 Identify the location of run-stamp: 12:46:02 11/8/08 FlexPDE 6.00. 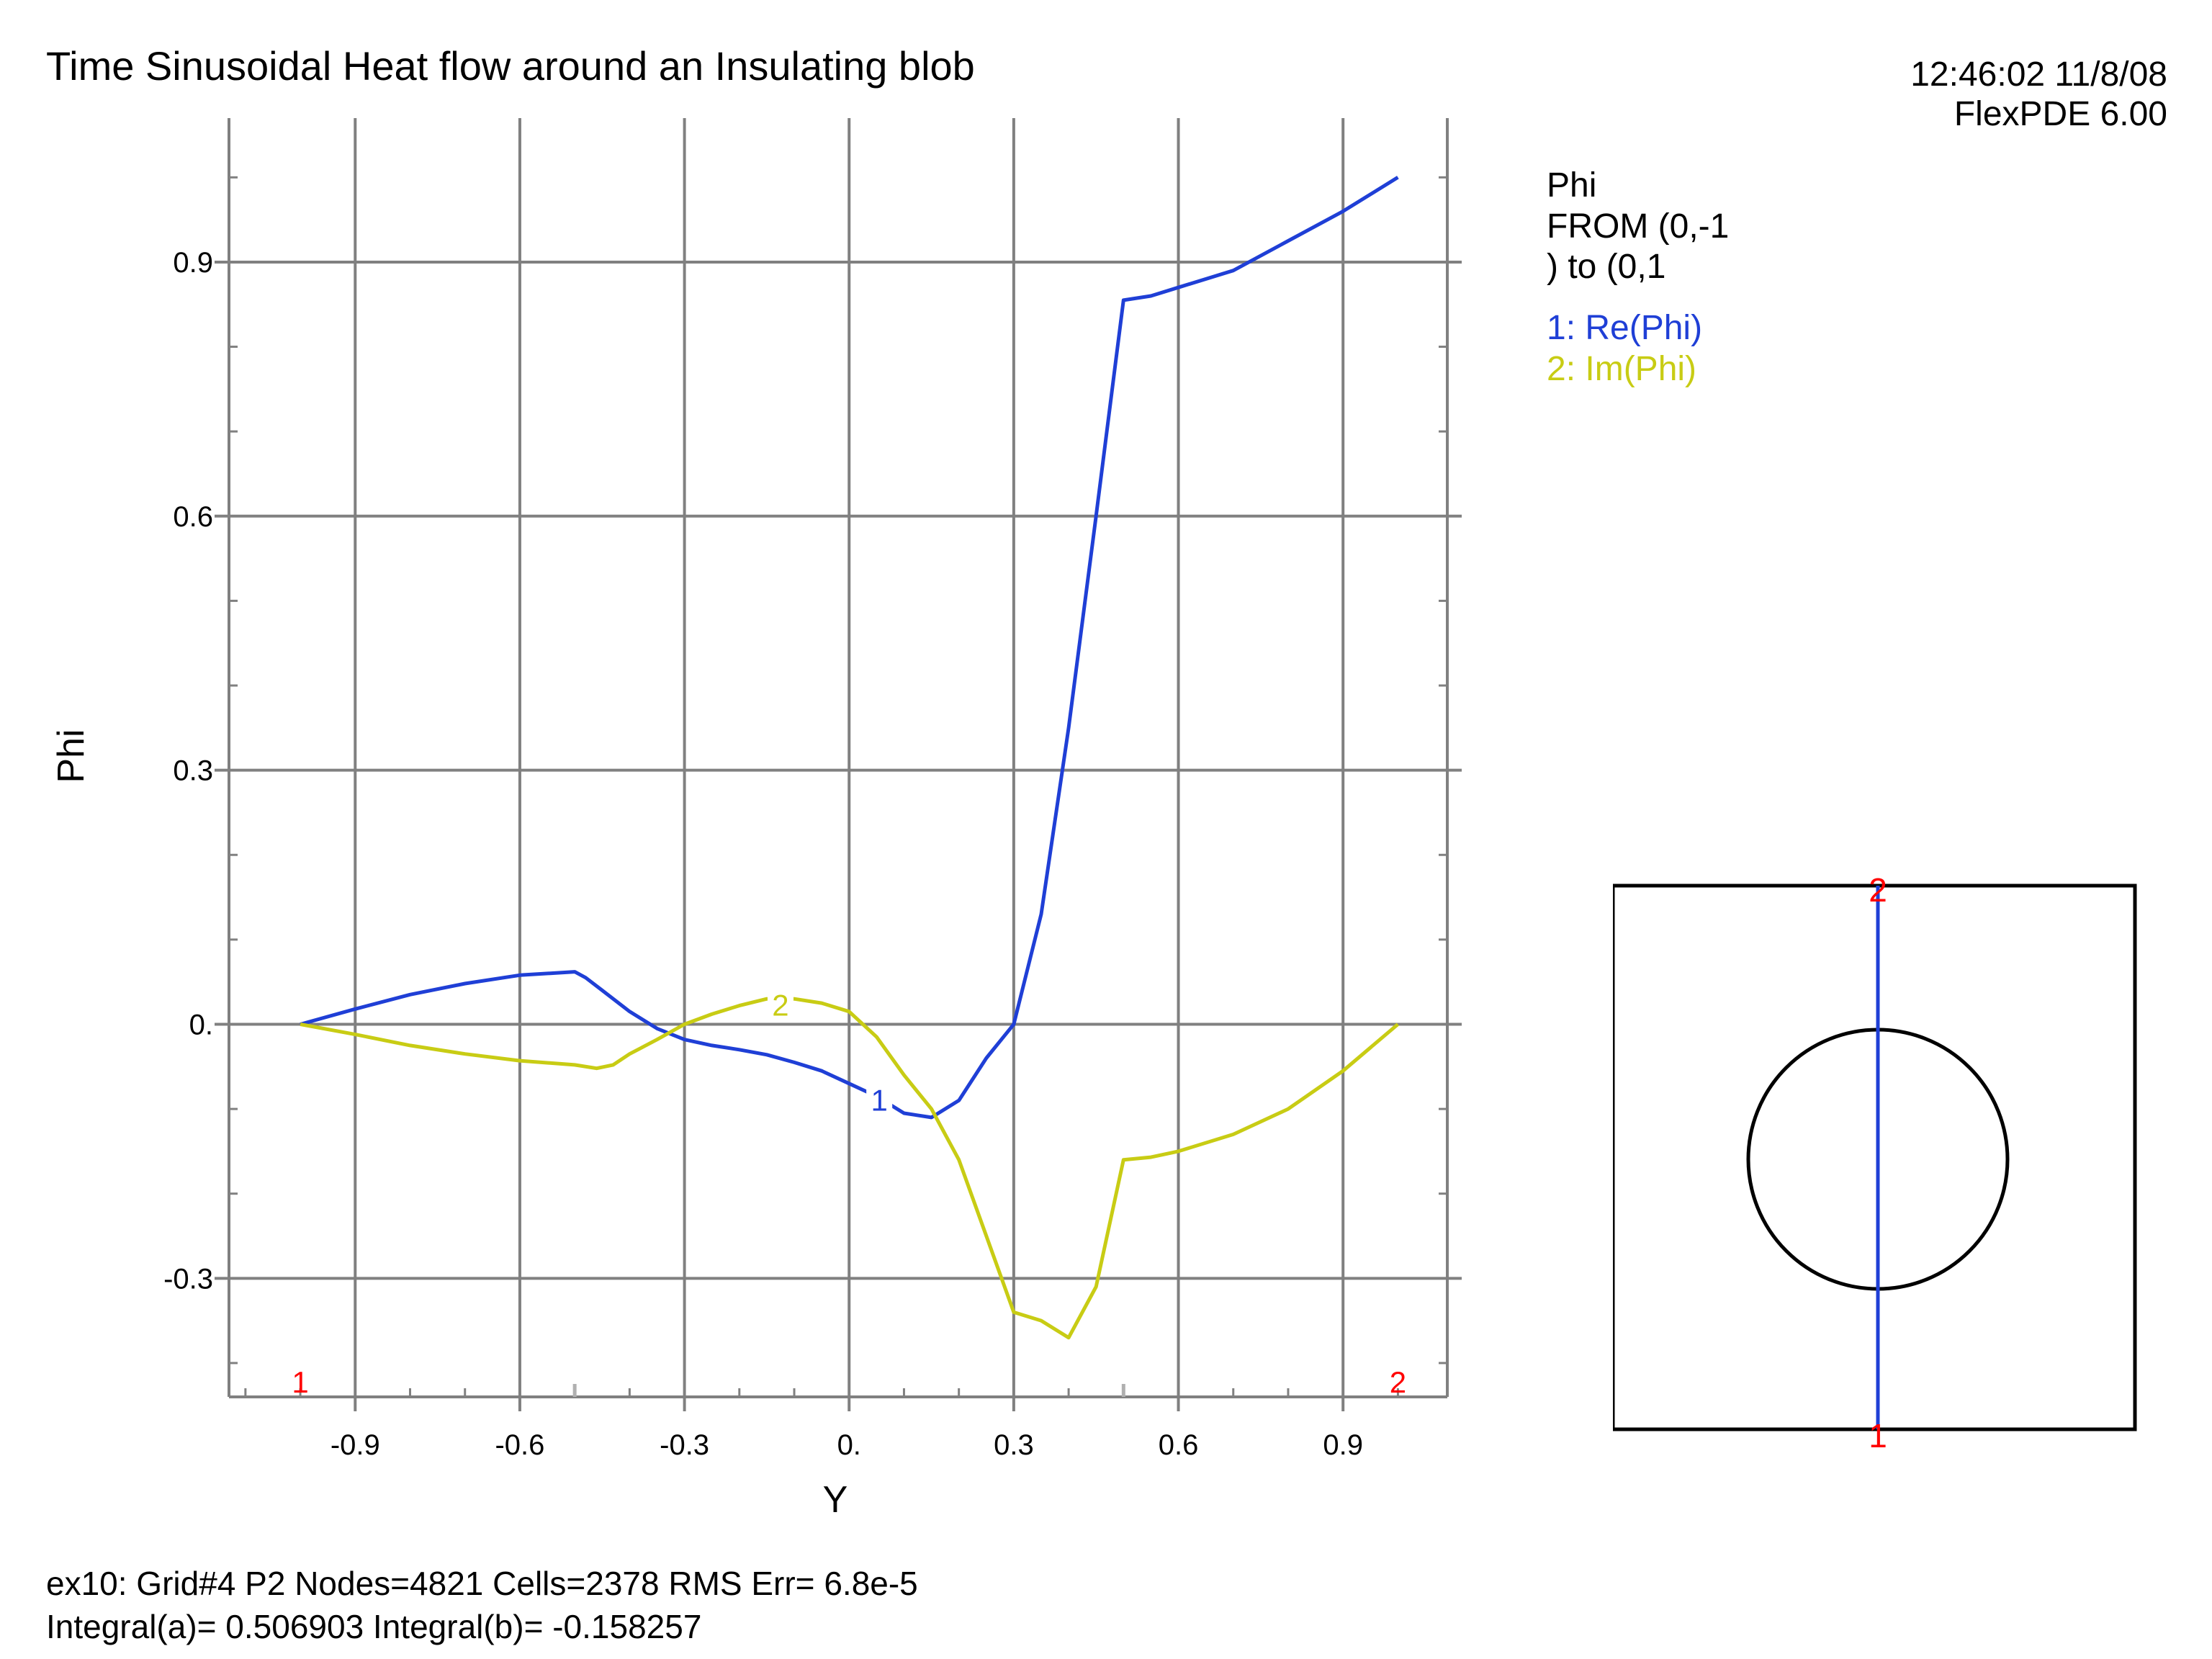
(2038, 94).